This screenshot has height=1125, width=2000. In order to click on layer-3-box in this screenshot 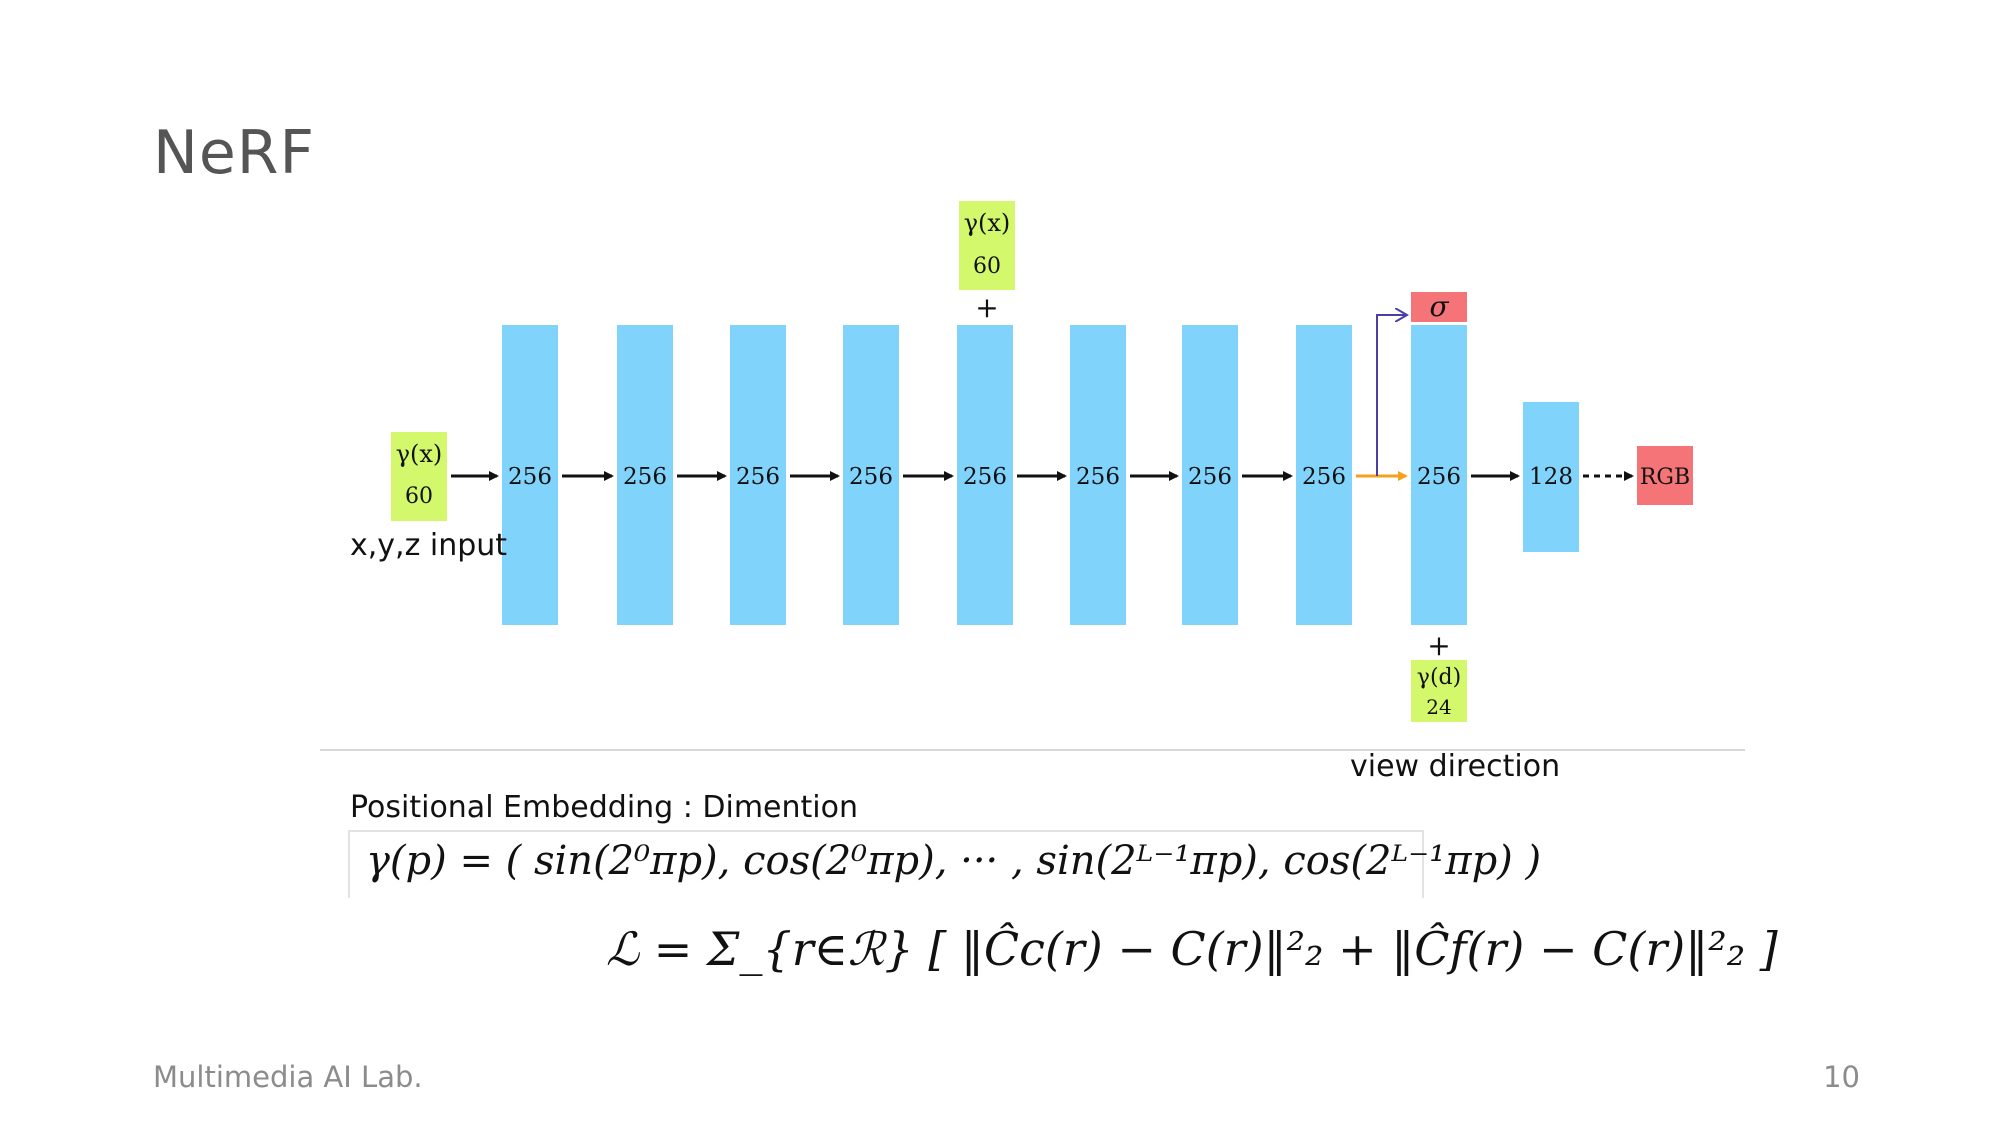, I will do `click(758, 475)`.